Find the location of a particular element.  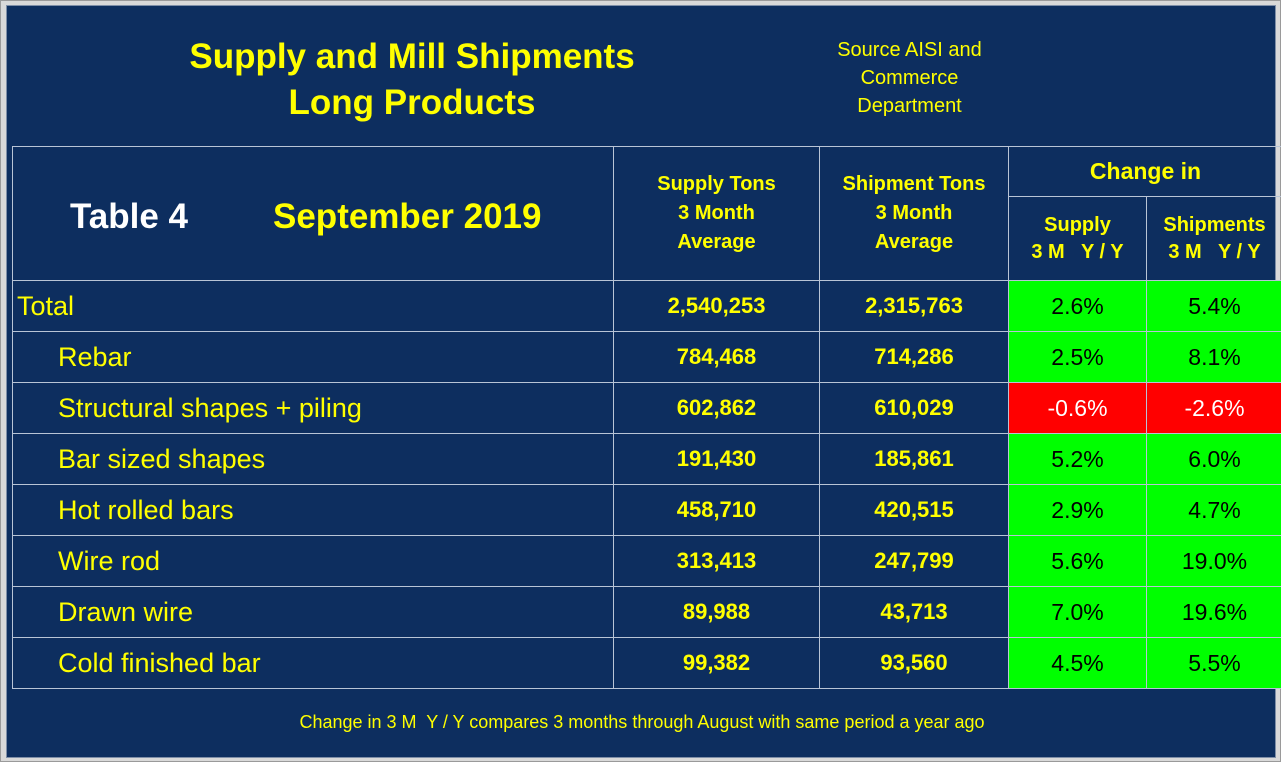

header-change-supply-line-1: Supply is located at coordinates (1077, 224).